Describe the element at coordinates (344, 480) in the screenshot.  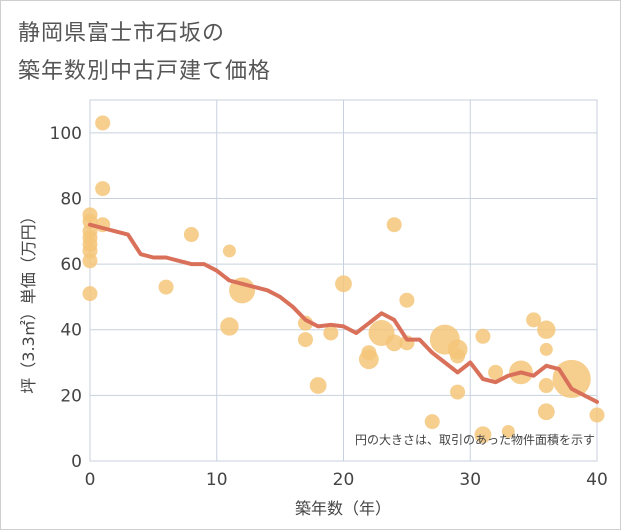
I see `x-tick-label: 20` at that location.